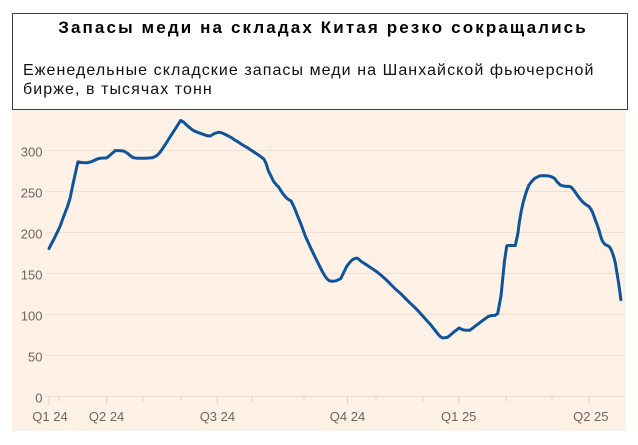 The image size is (638, 445). What do you see at coordinates (106, 416) in the screenshot?
I see `svg-text: Q2 24` at bounding box center [106, 416].